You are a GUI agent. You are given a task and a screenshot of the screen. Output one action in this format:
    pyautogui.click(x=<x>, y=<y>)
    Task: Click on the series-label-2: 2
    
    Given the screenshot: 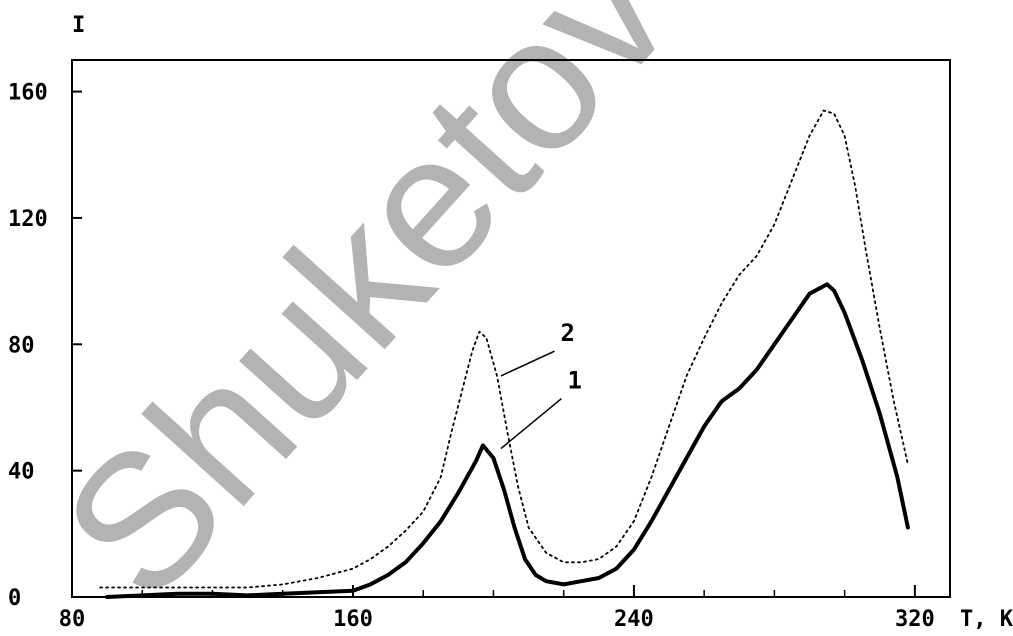 What is the action you would take?
    pyautogui.click(x=567, y=333)
    